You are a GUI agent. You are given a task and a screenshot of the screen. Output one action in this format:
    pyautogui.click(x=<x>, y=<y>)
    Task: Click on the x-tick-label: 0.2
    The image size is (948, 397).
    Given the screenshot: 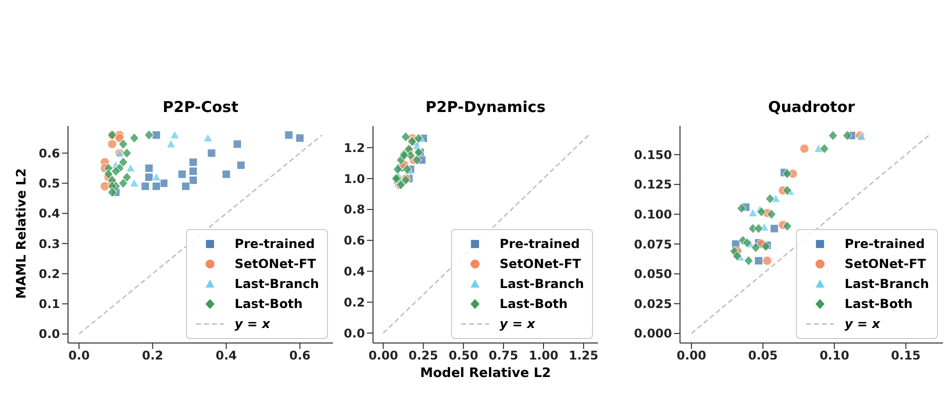 What is the action you would take?
    pyautogui.click(x=153, y=355)
    